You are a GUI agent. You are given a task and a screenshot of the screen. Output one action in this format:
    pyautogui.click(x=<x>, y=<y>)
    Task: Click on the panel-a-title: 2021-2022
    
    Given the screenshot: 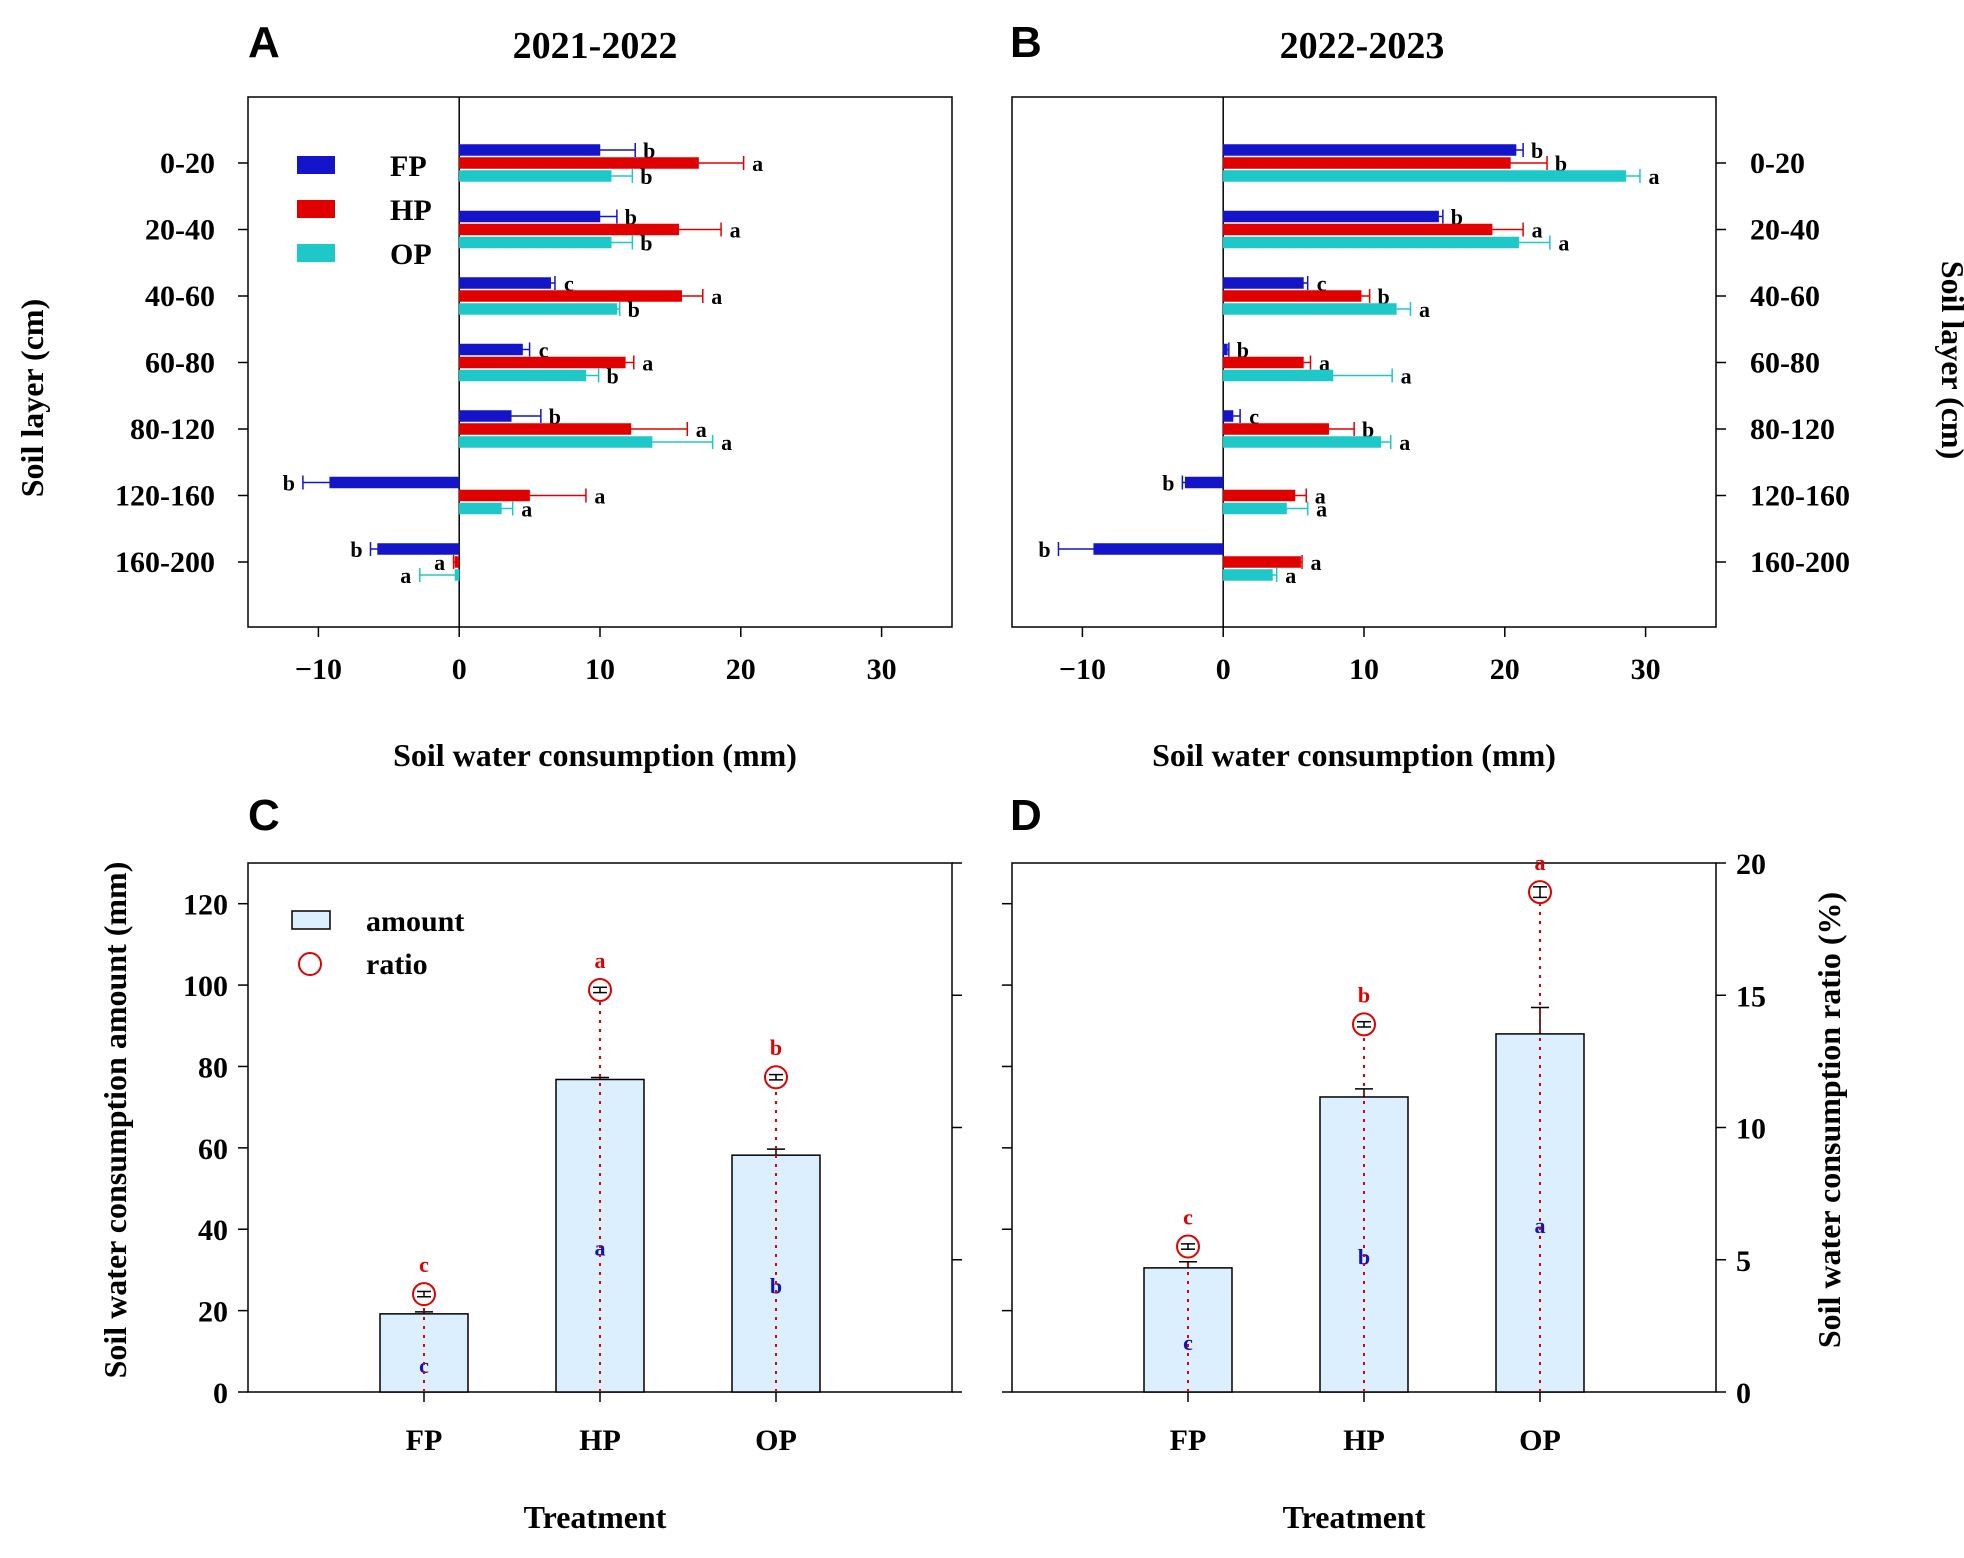 What is the action you would take?
    pyautogui.click(x=595, y=46)
    